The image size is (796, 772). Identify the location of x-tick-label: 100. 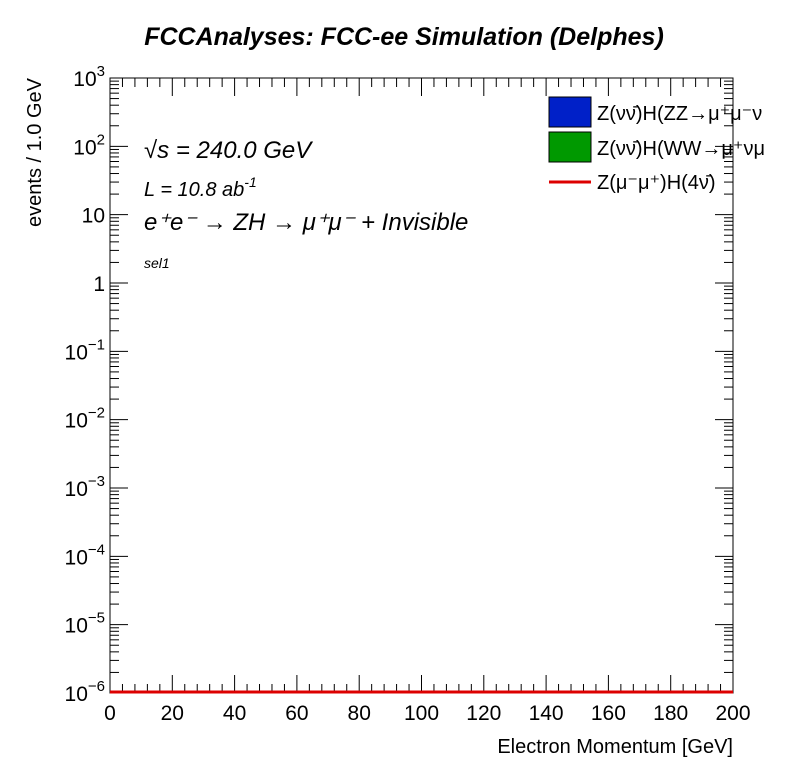
(421, 713).